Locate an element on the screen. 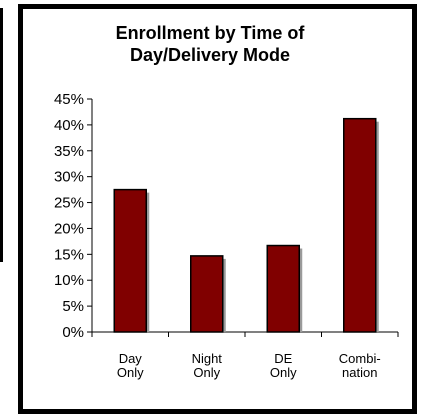 Image resolution: width=421 pixels, height=420 pixels. chart-title-line-1: Enrollment by Time of is located at coordinates (210, 33).